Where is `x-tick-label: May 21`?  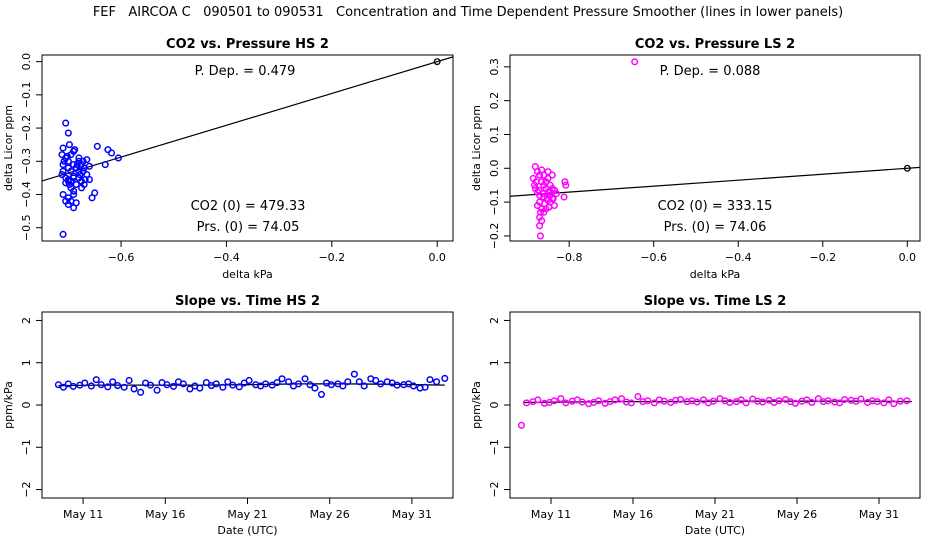
x-tick-label: May 21 is located at coordinates (247, 514).